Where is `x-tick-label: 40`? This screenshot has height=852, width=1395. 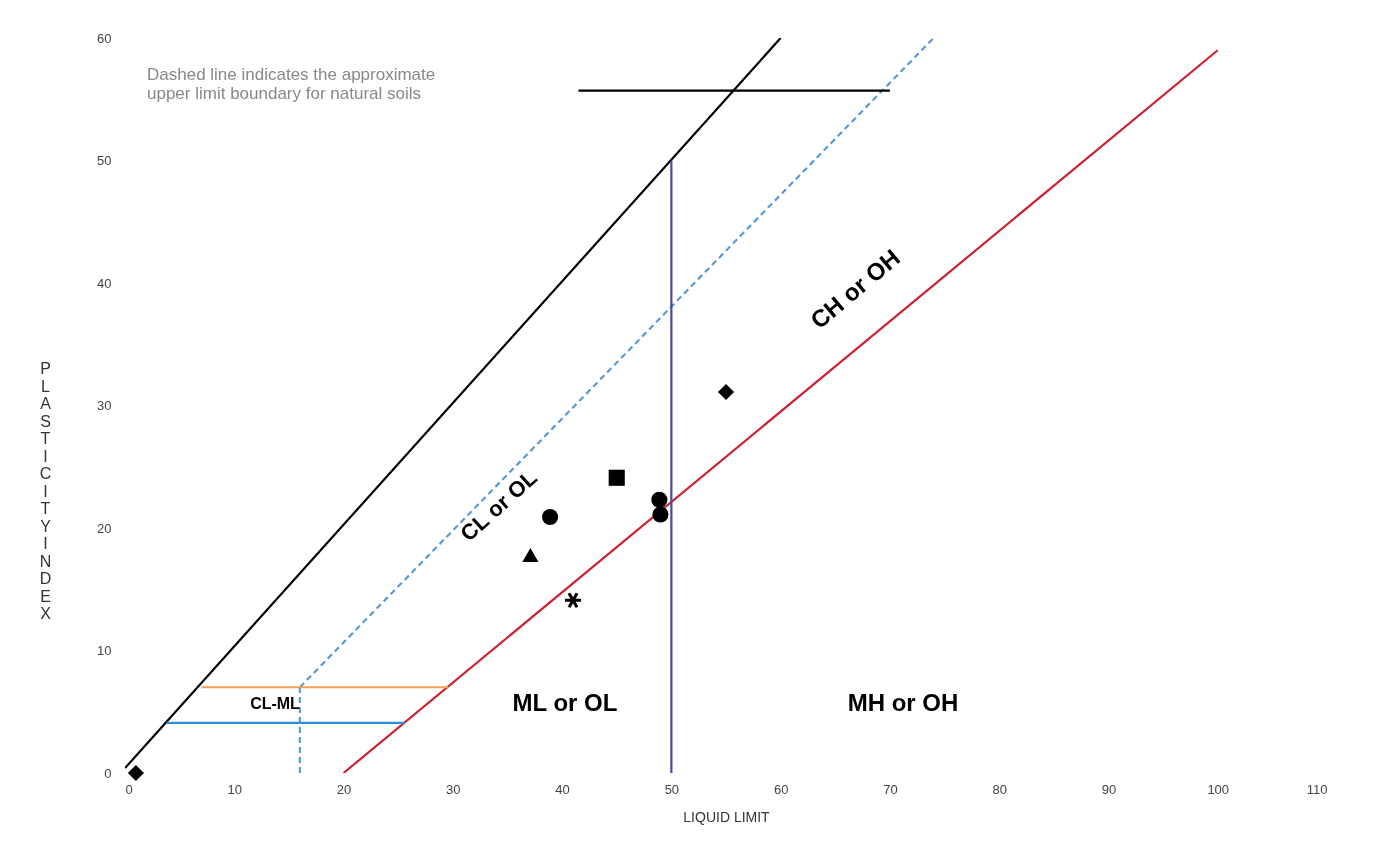
x-tick-label: 40 is located at coordinates (562, 789).